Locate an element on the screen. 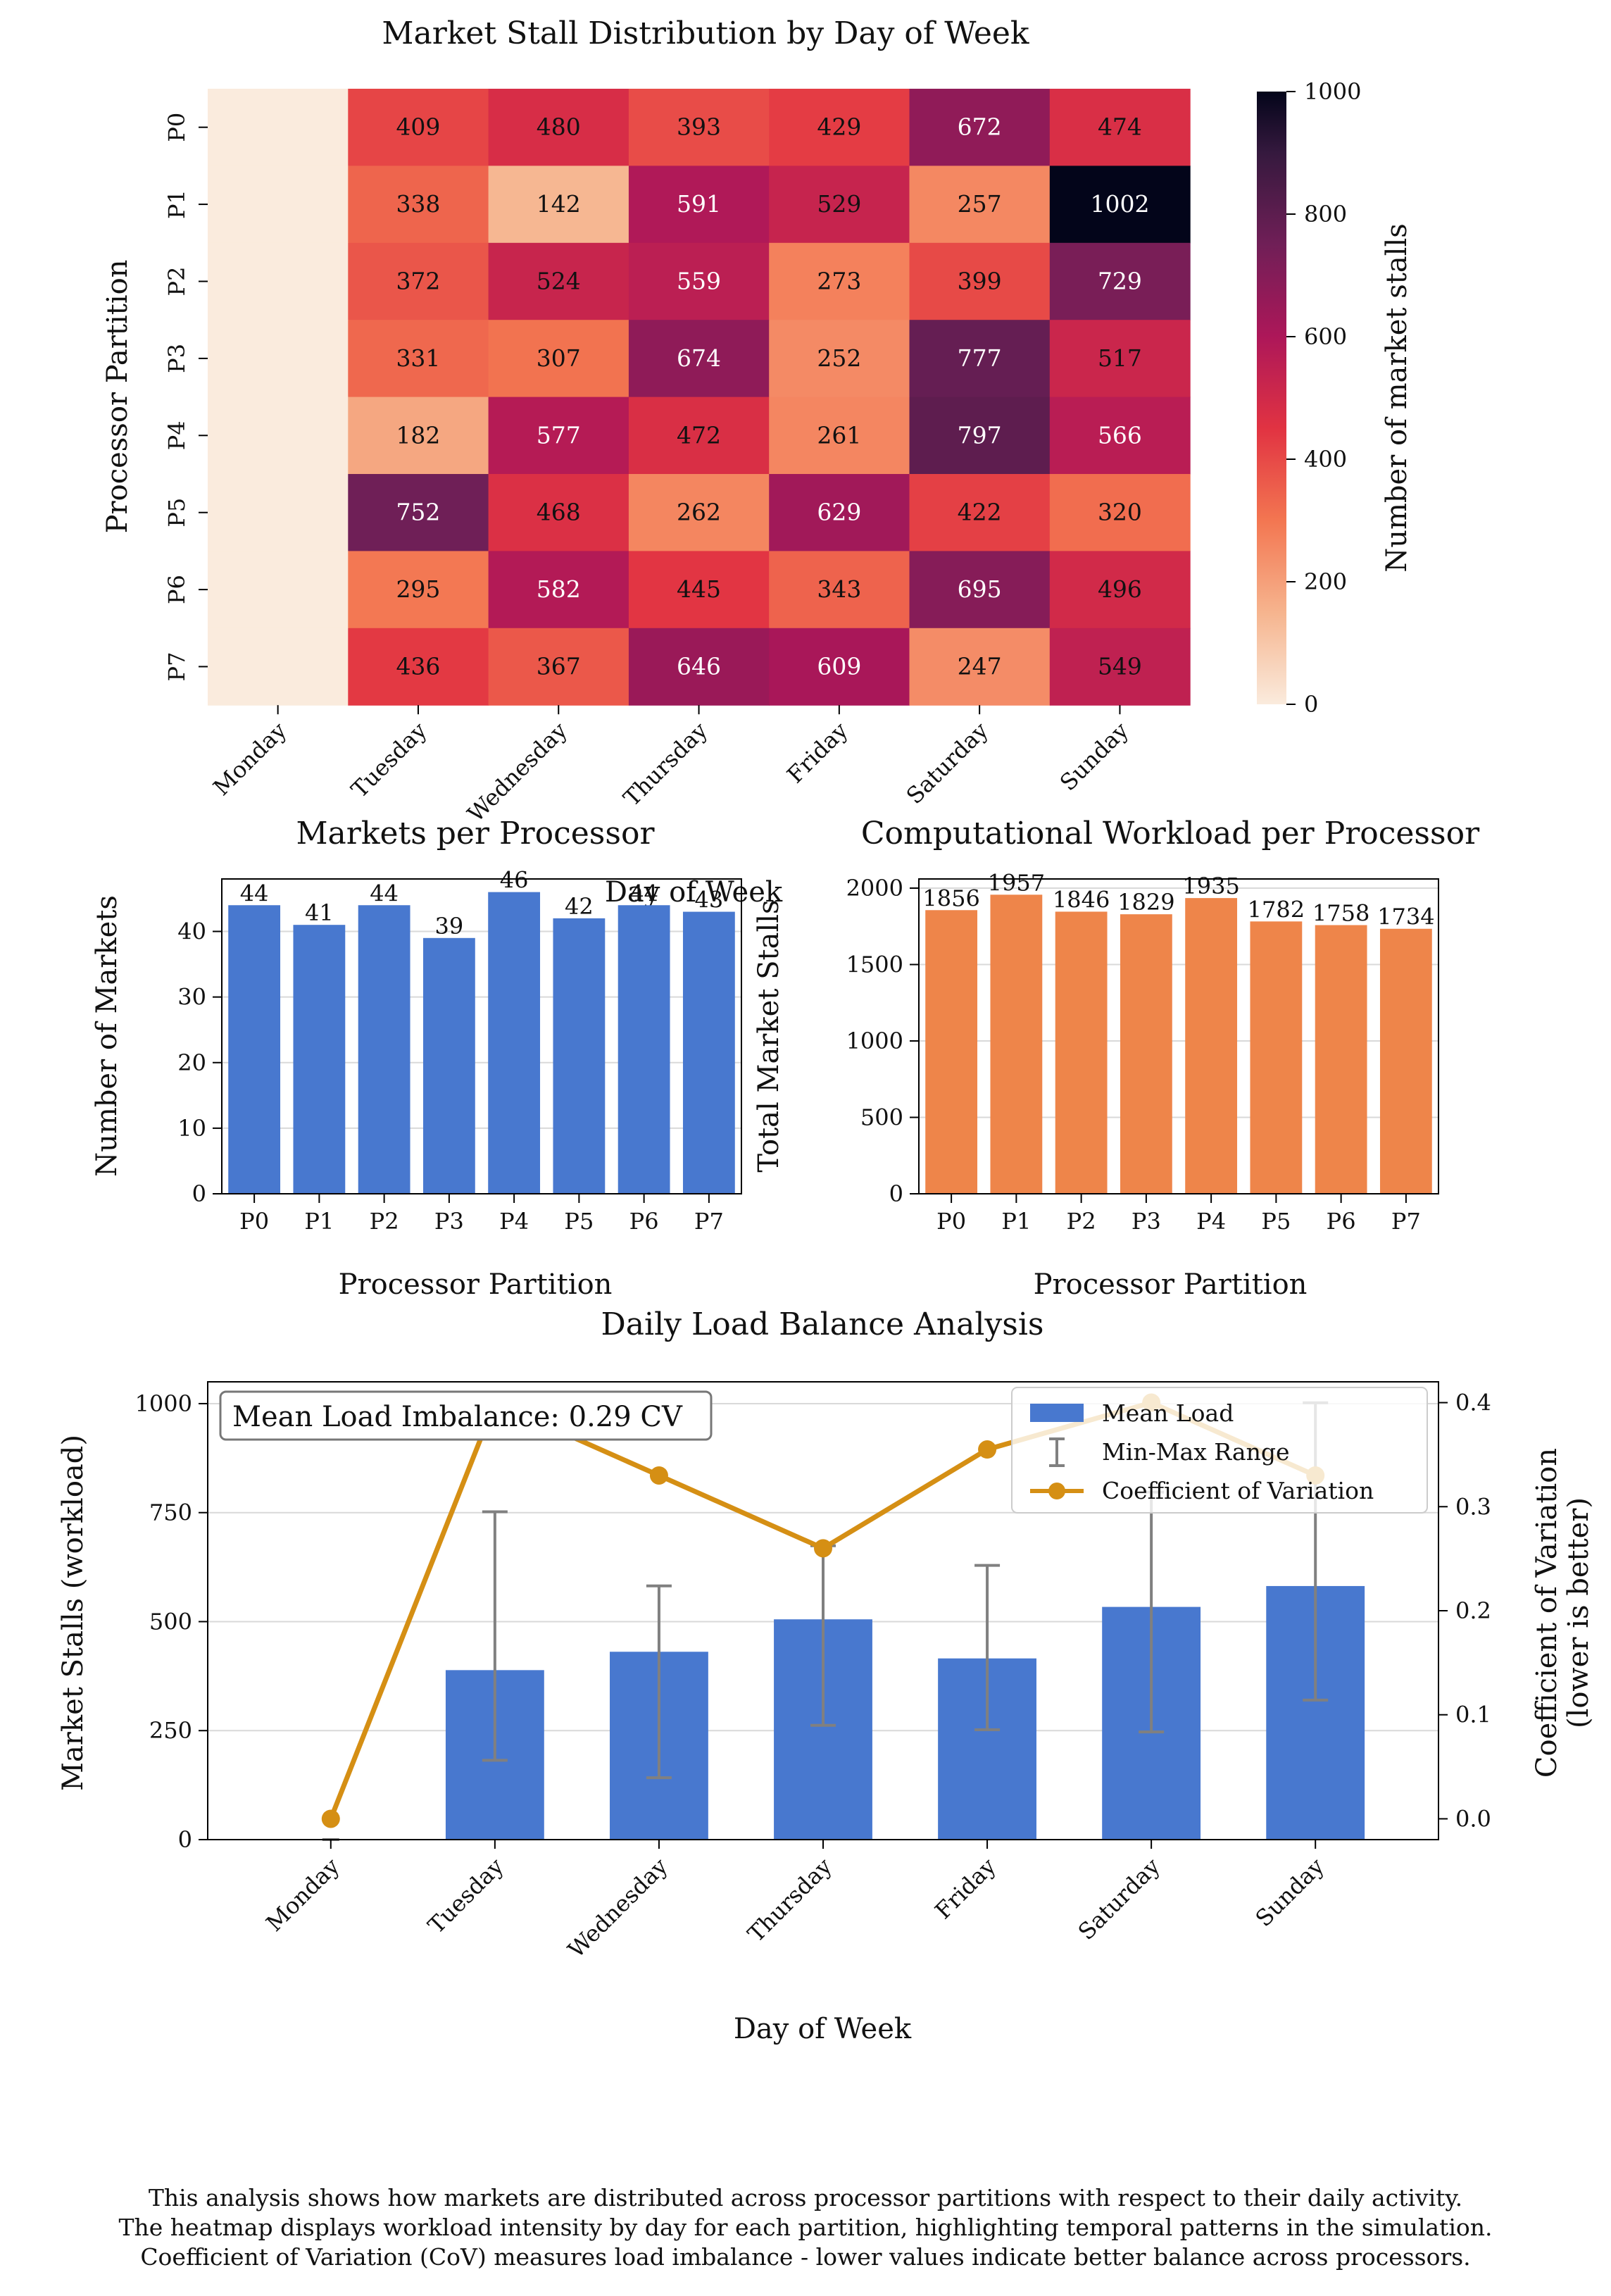 This screenshot has width=1611, height=2296. colorbar-label: Number of market stalls is located at coordinates (1397, 398).